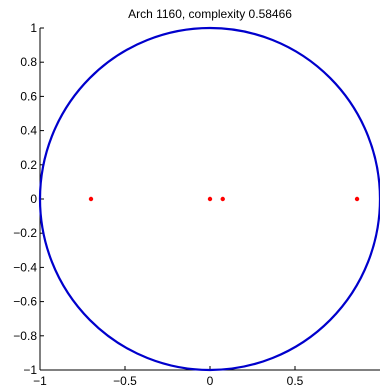 This screenshot has height=392, width=380. What do you see at coordinates (295, 381) in the screenshot?
I see `x-tick-label: 0.5` at bounding box center [295, 381].